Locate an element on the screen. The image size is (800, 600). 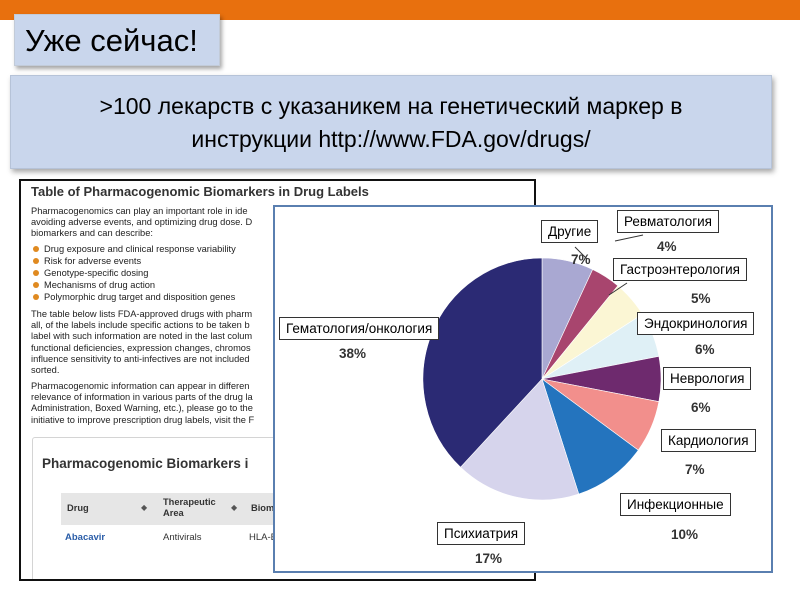
category-label-rheumatology: Ревматология is located at coordinates (668, 221).